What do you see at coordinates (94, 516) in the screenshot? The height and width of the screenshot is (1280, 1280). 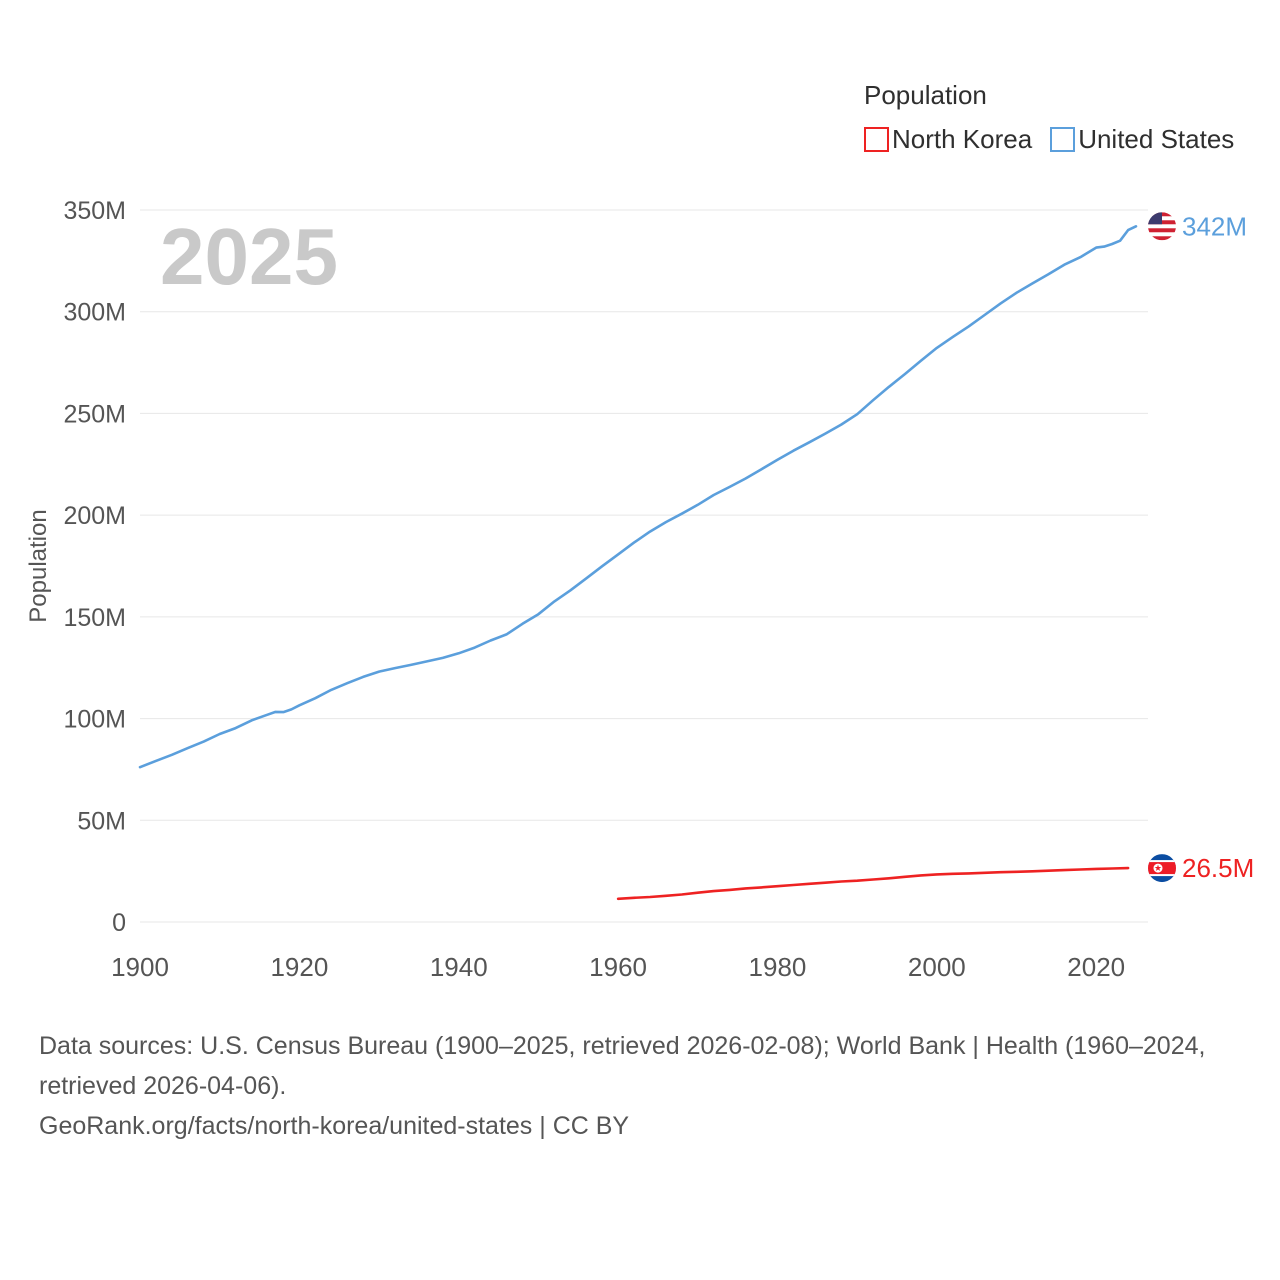 I see `y-tick-label: 200M` at bounding box center [94, 516].